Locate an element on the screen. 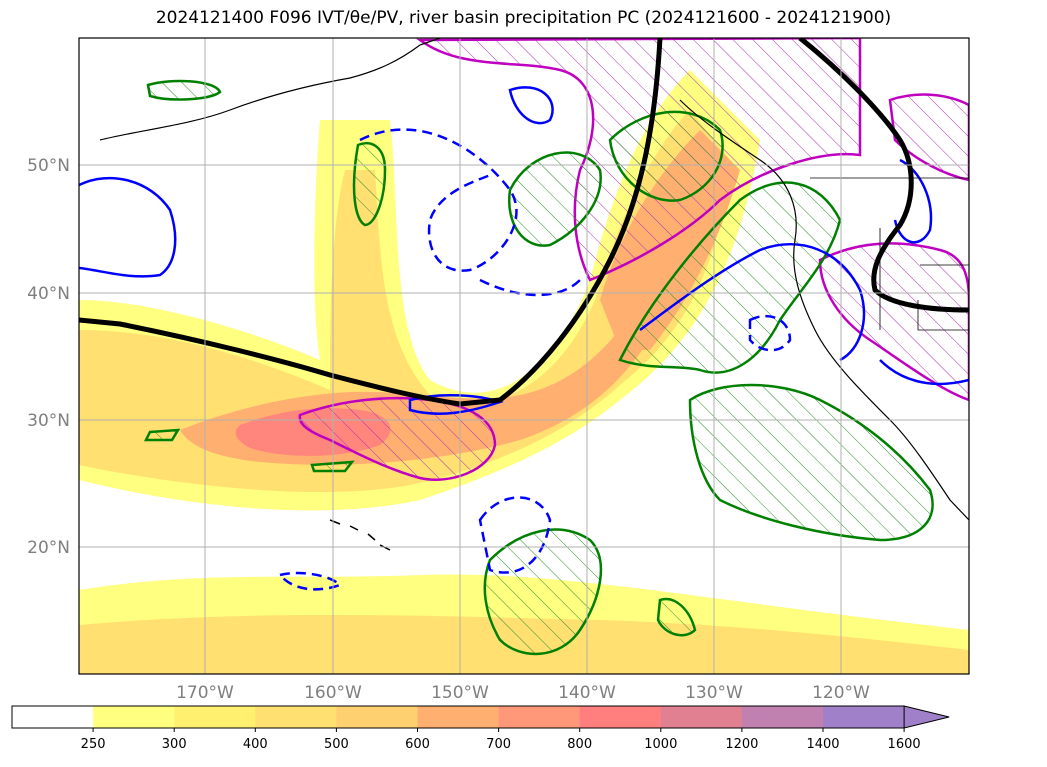 This screenshot has width=1047, height=767. colorbar-tick-label: 700 is located at coordinates (498, 744).